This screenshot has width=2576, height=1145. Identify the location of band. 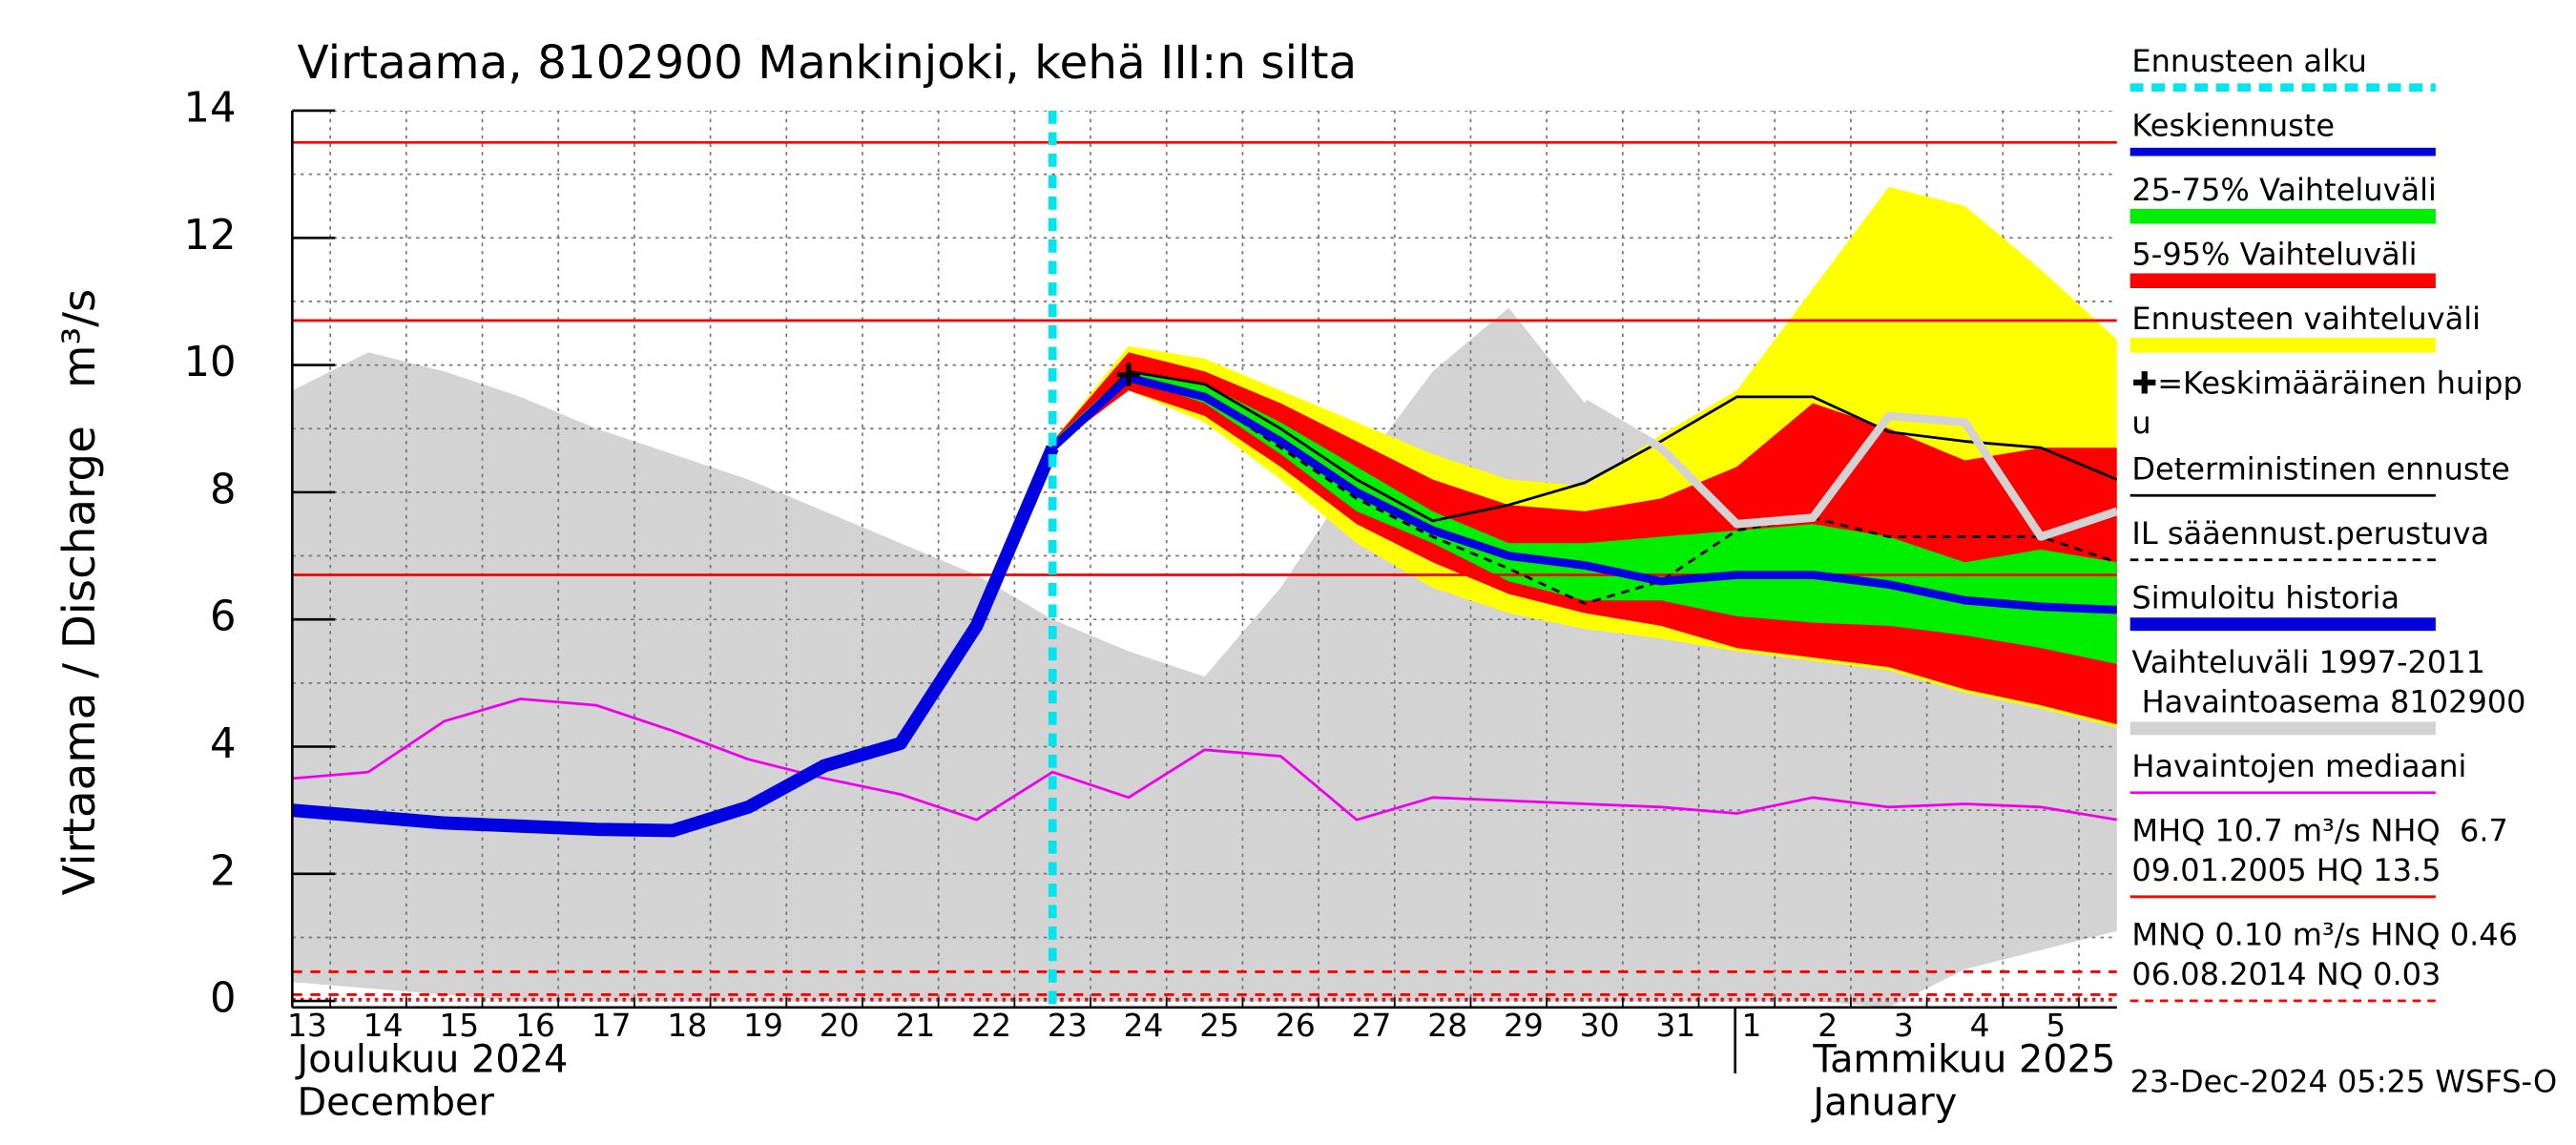
(1584, 518).